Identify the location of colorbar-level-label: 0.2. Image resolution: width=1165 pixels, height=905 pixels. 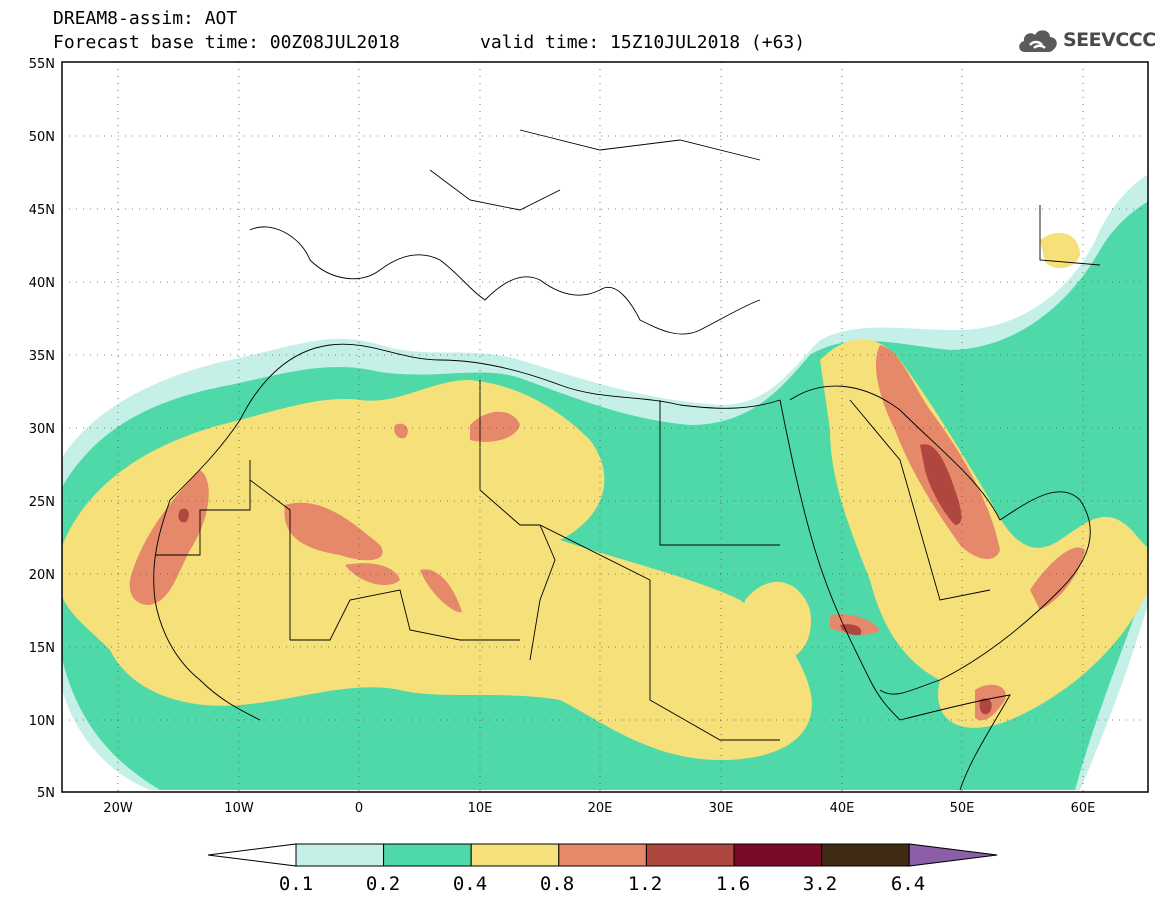
(383, 884).